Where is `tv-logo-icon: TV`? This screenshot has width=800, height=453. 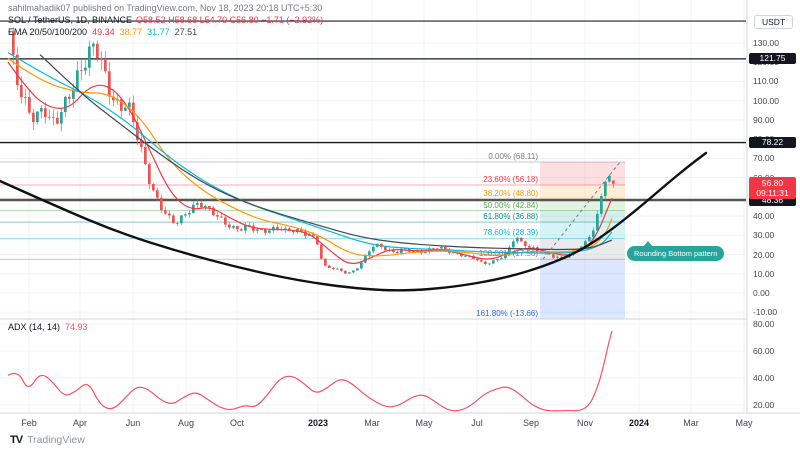
tv-logo-icon: TV is located at coordinates (16, 440).